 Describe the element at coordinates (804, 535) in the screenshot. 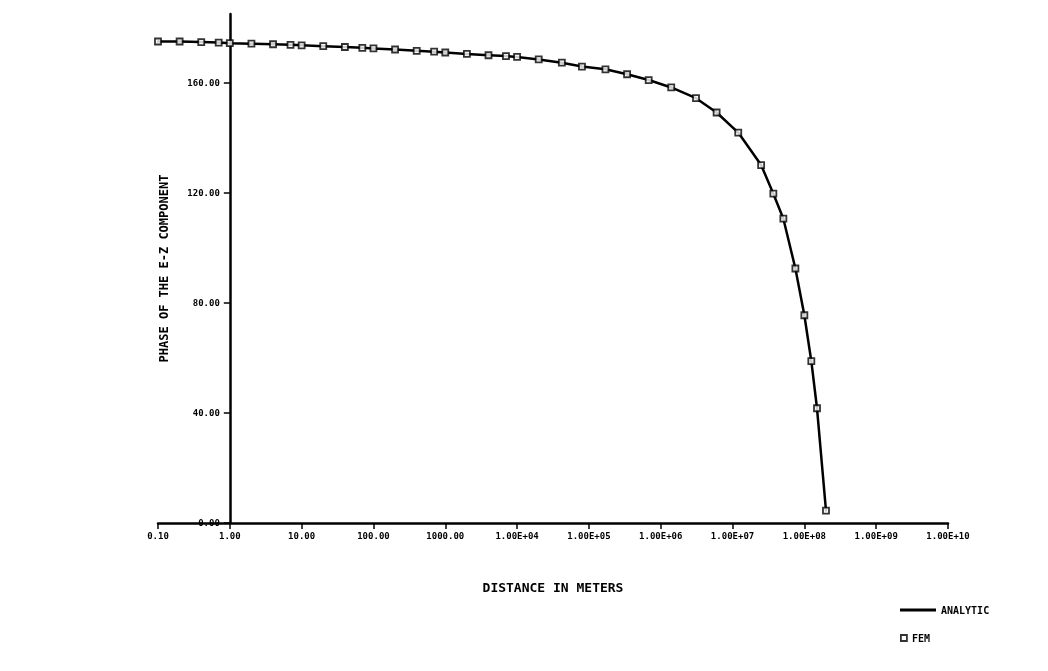

I see `x-tick-label: 1.00E+08` at that location.